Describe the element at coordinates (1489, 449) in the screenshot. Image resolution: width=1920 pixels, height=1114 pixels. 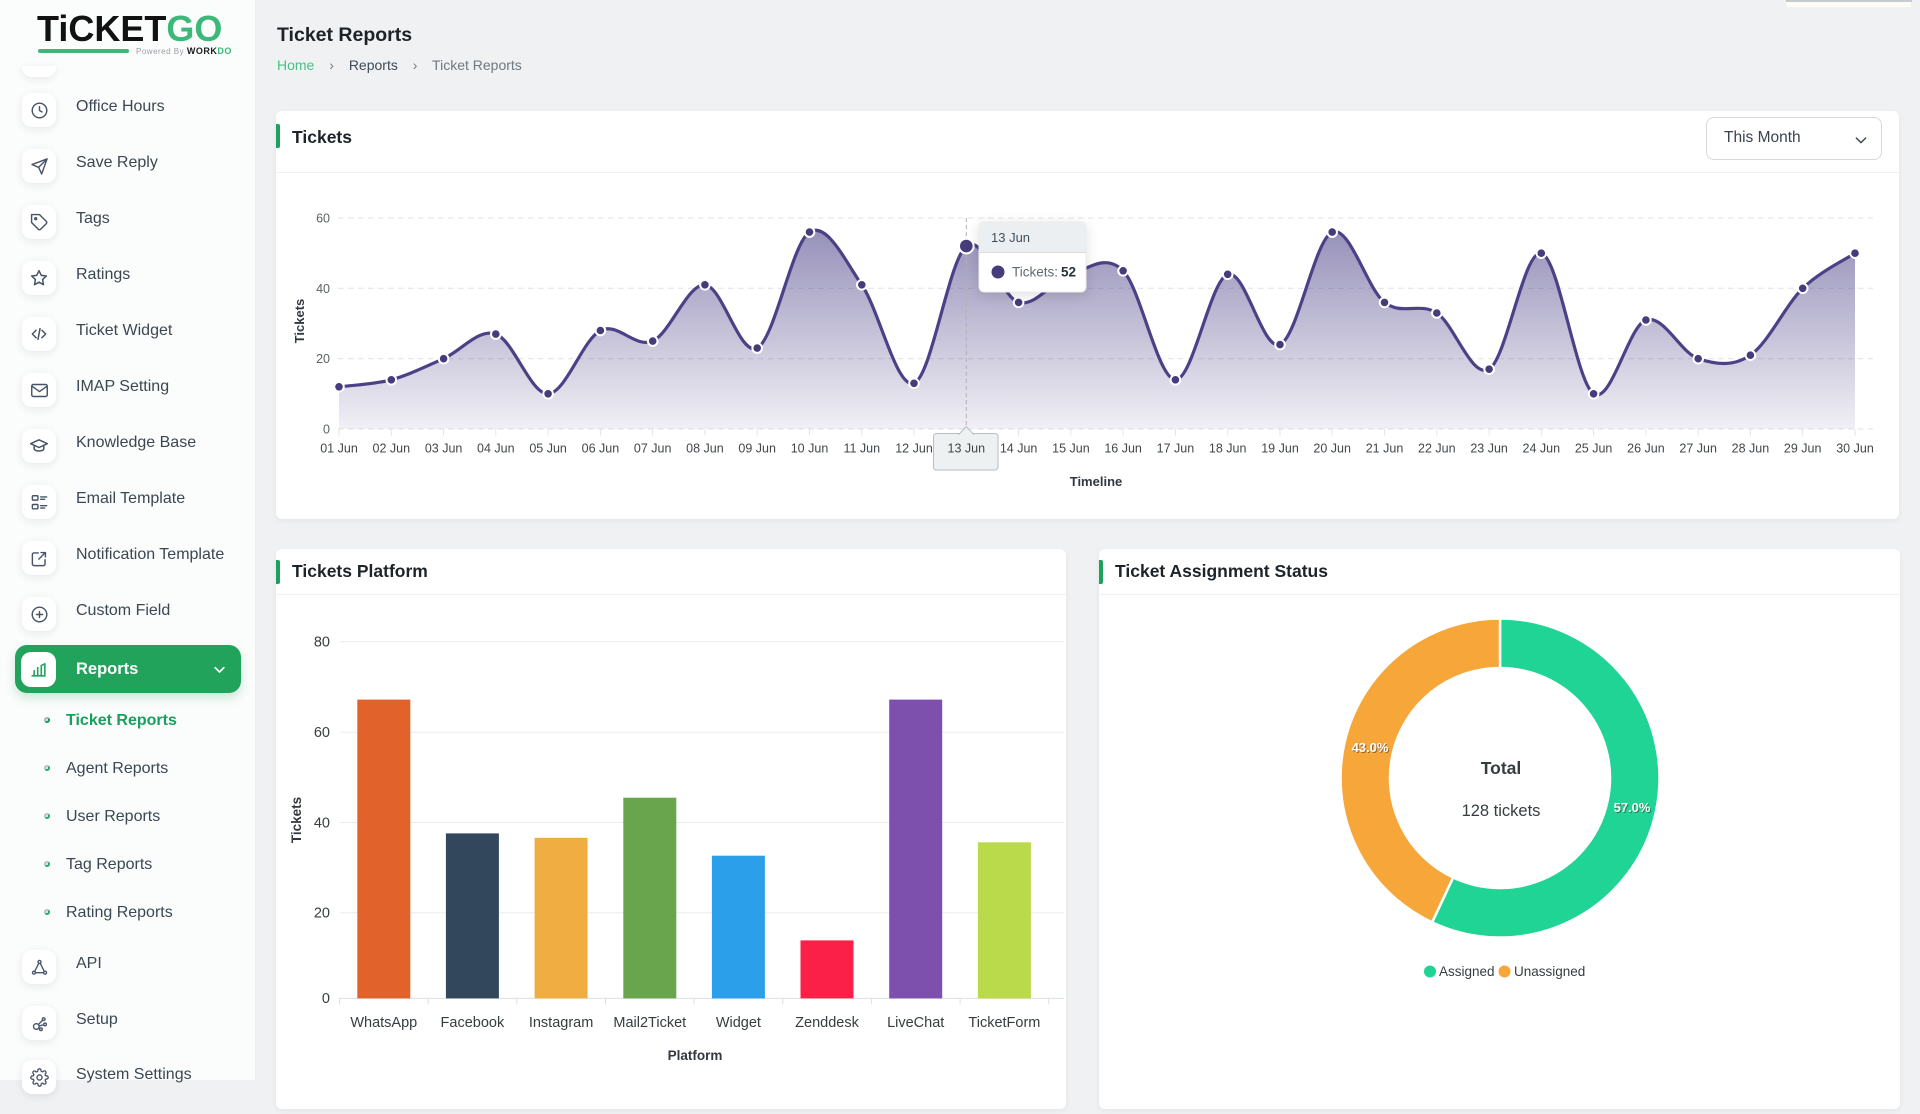
I see `svg-text: 23 Jun` at that location.